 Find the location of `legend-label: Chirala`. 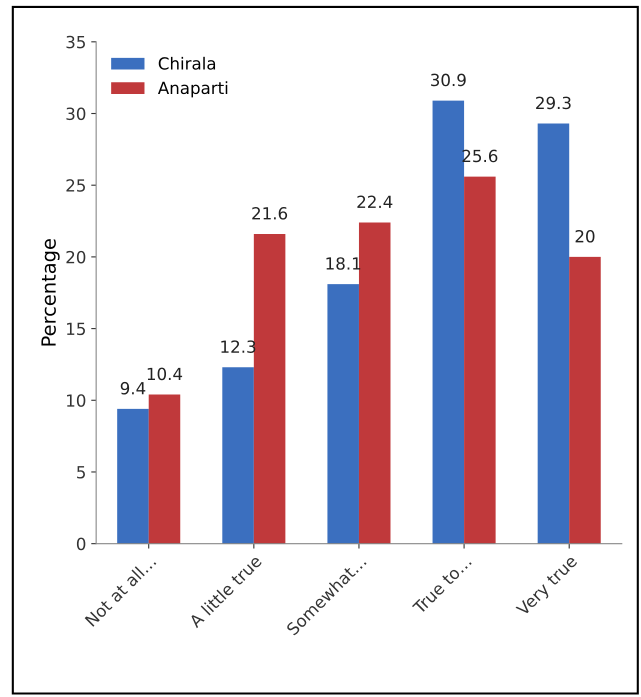

legend-label: Chirala is located at coordinates (187, 63).